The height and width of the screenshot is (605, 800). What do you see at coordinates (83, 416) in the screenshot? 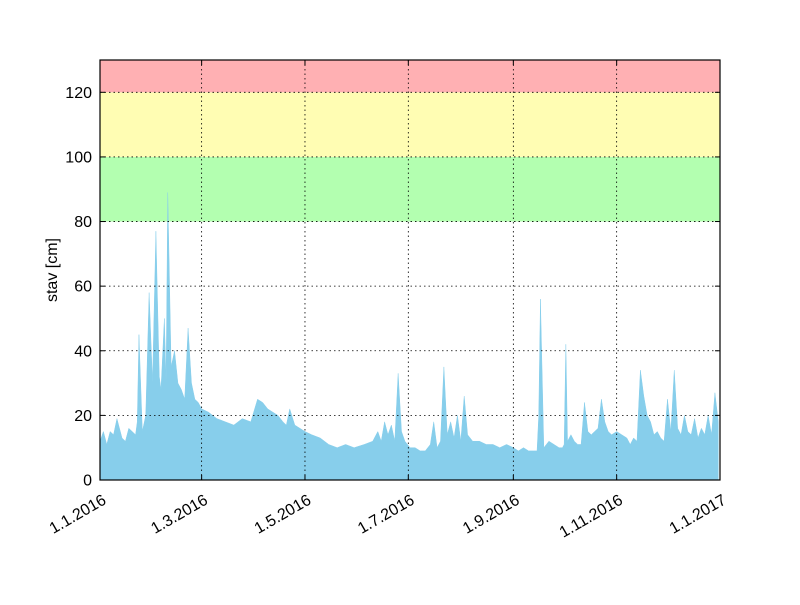
I see `y-tick-label: 20` at bounding box center [83, 416].